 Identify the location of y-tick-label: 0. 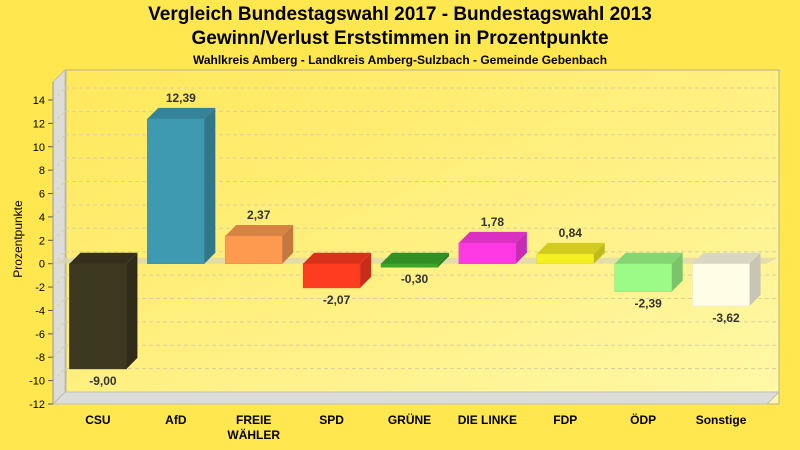
(42, 265).